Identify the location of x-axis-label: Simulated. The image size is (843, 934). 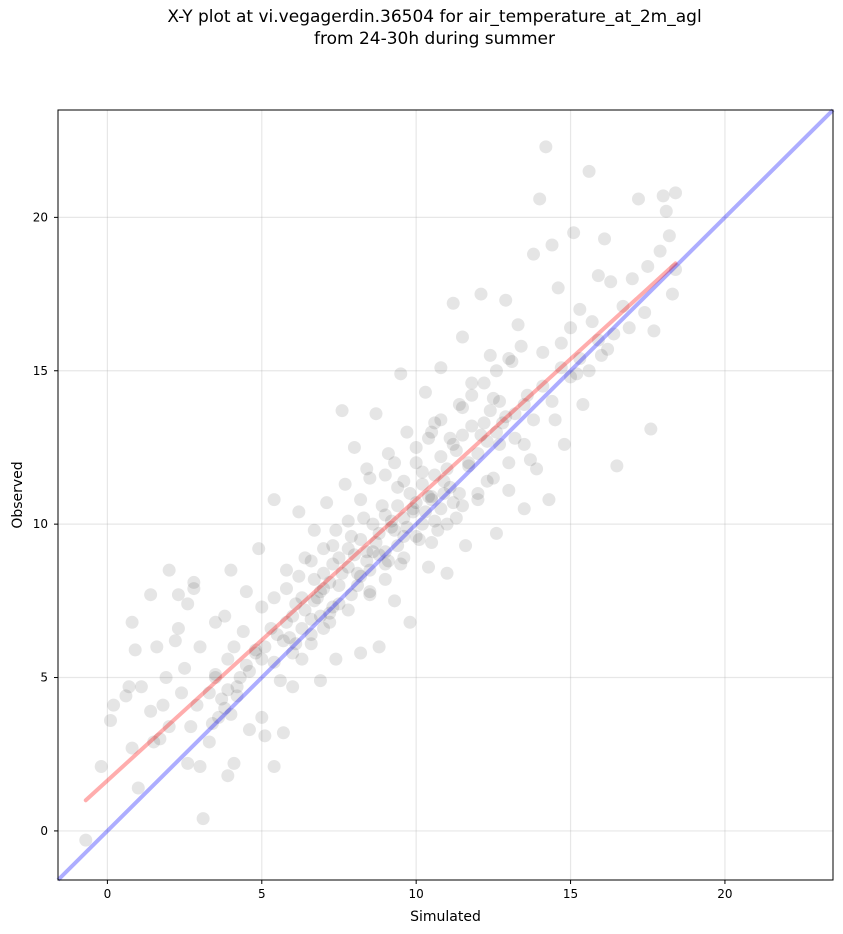
(445, 917).